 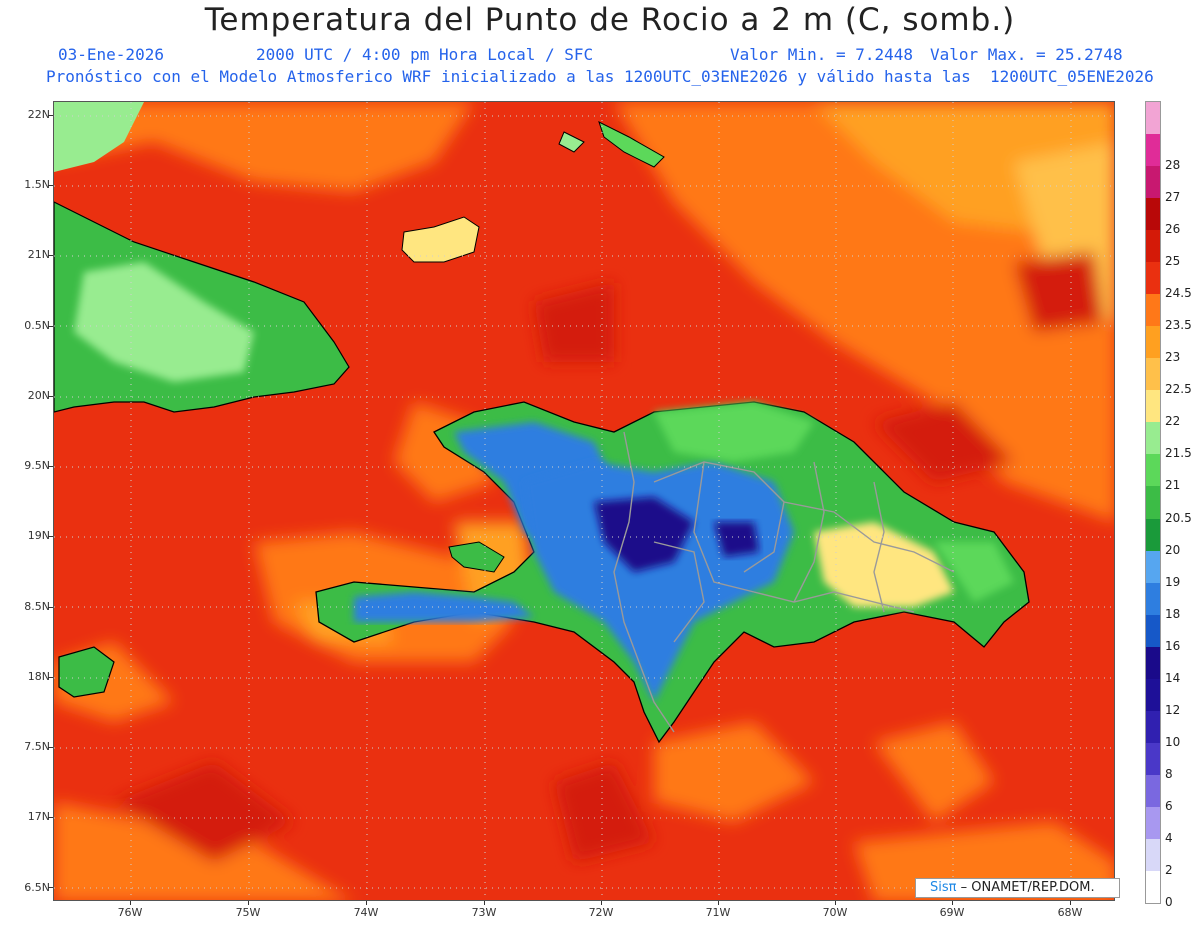 I want to click on color-legend-label: 25, so click(x=1173, y=261).